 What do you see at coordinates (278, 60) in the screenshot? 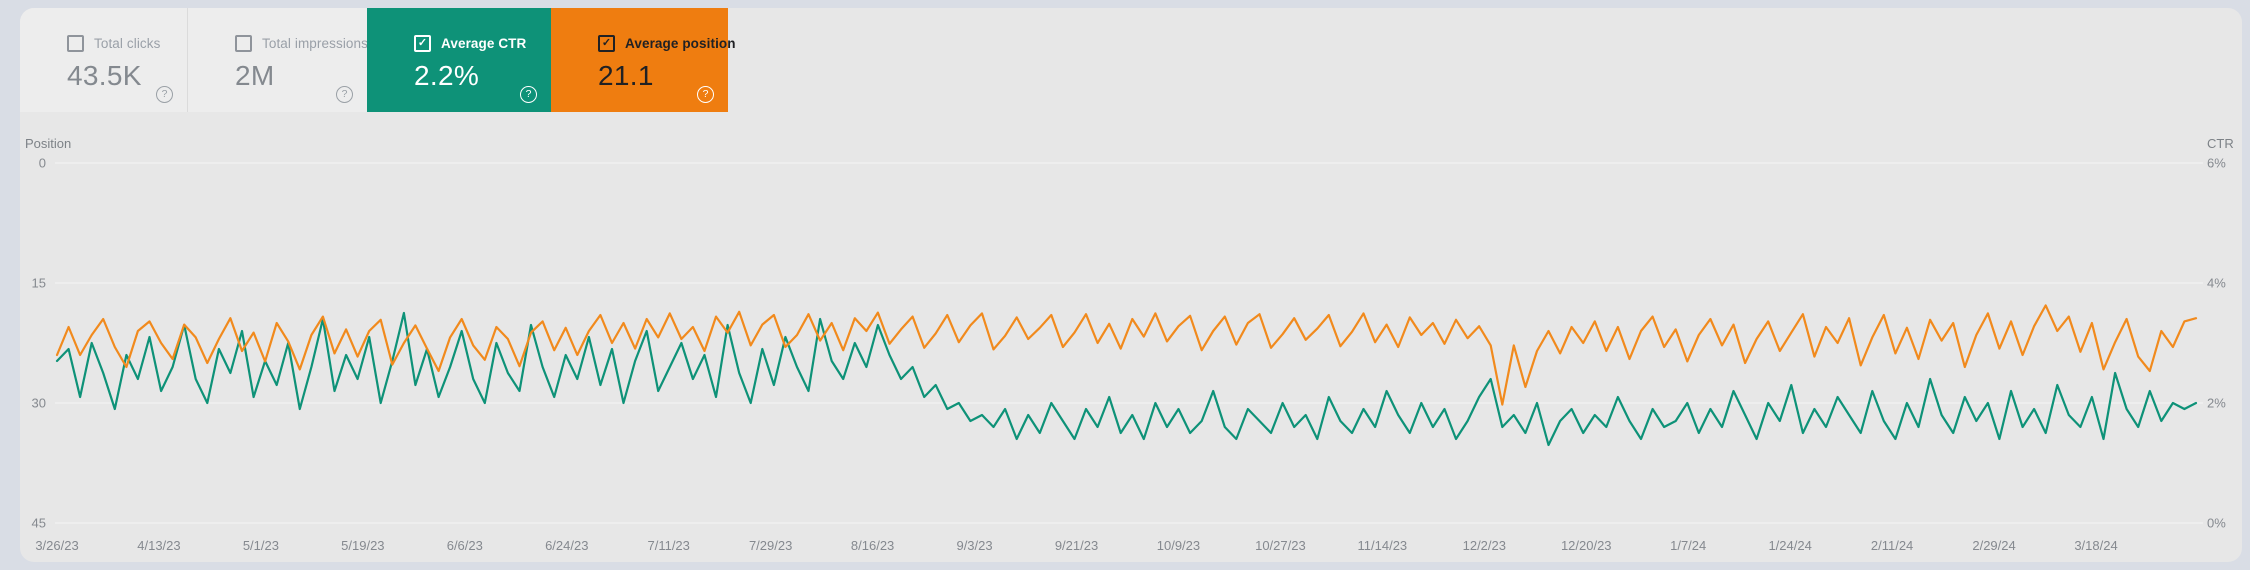
I see `card-total-impressions: Total impressions 2M ?` at bounding box center [278, 60].